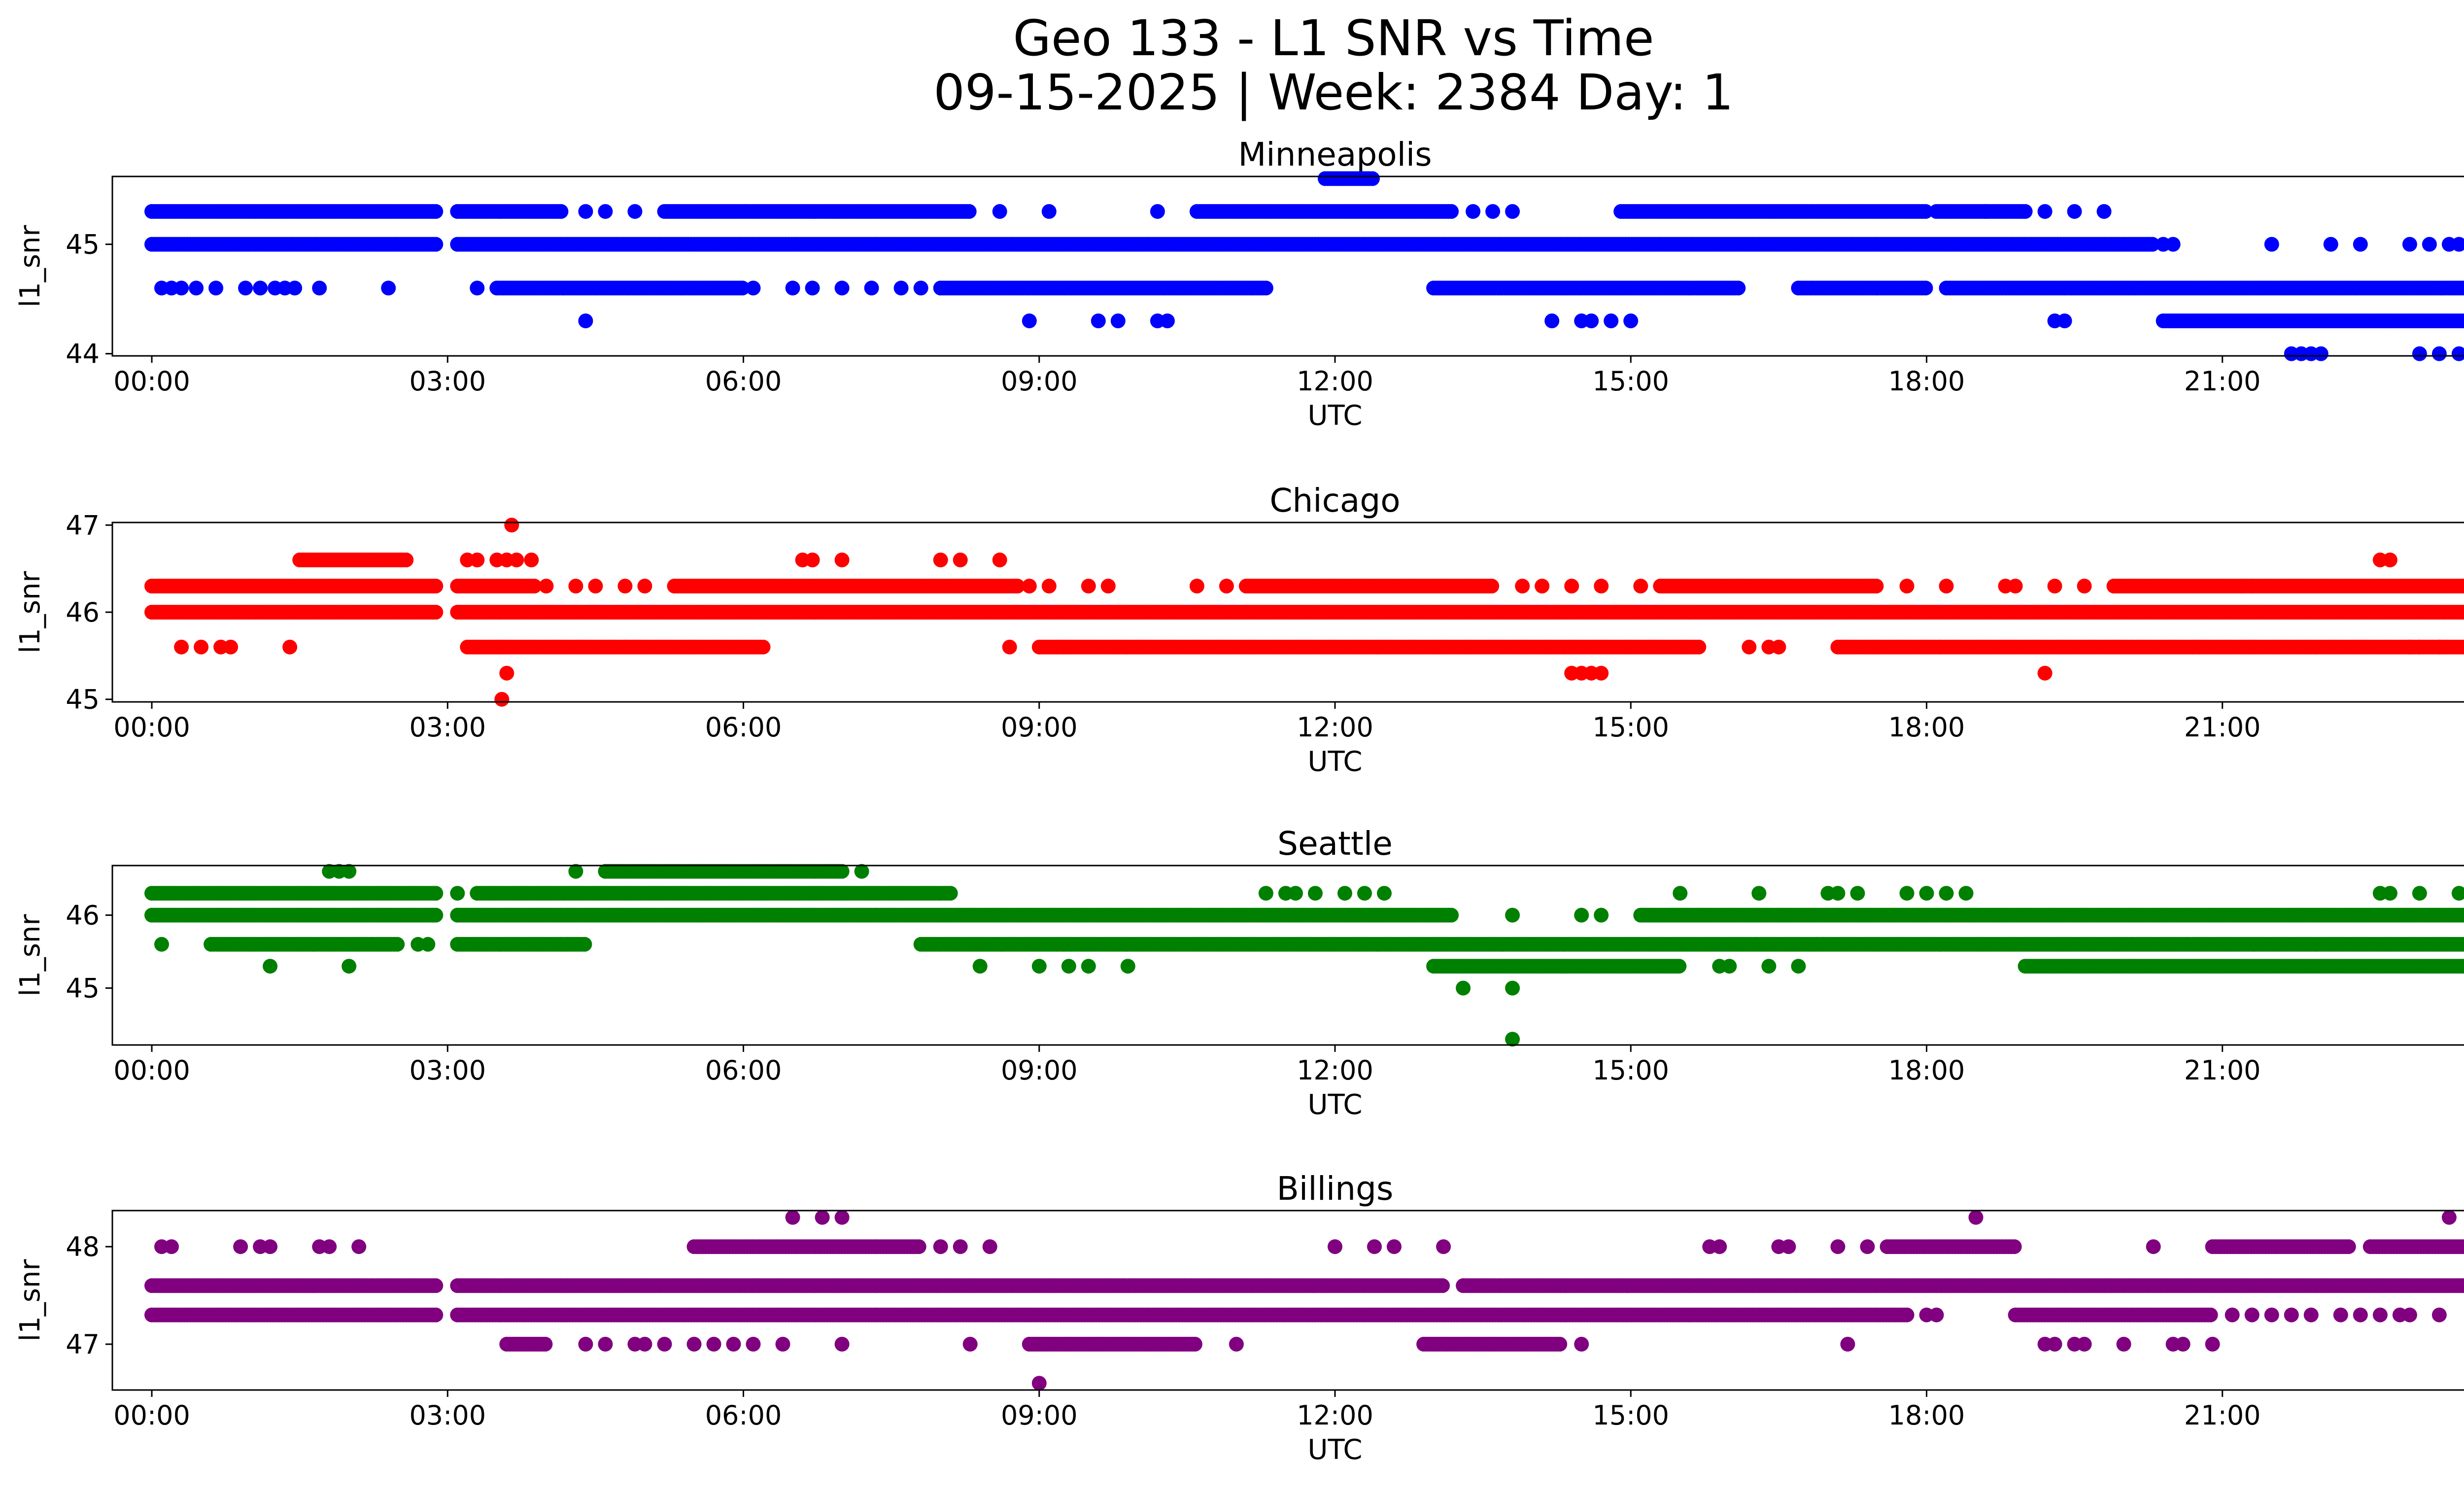 The height and width of the screenshot is (1495, 2464). I want to click on y-tick-label: 44, so click(83, 354).